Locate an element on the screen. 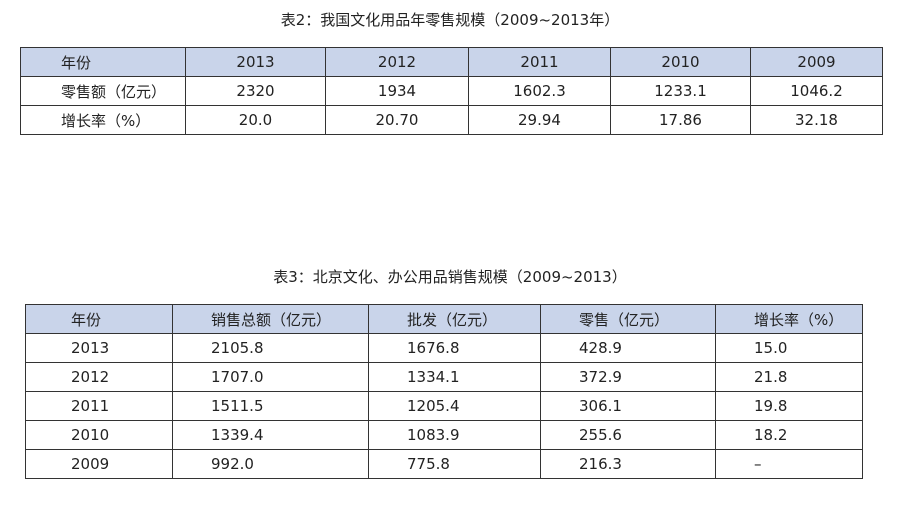 This screenshot has width=900, height=509. table-cell: 306.1 is located at coordinates (628, 406).